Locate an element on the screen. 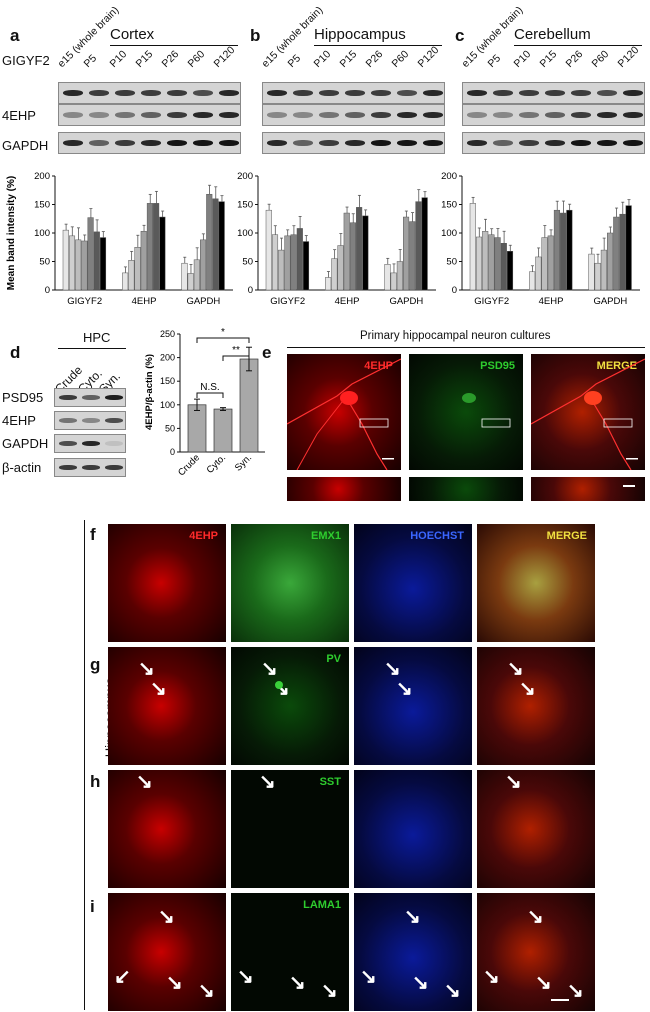 This screenshot has height=1012, width=650. d-ylabel: 4EHP/β-actin (%) is located at coordinates (149, 392).